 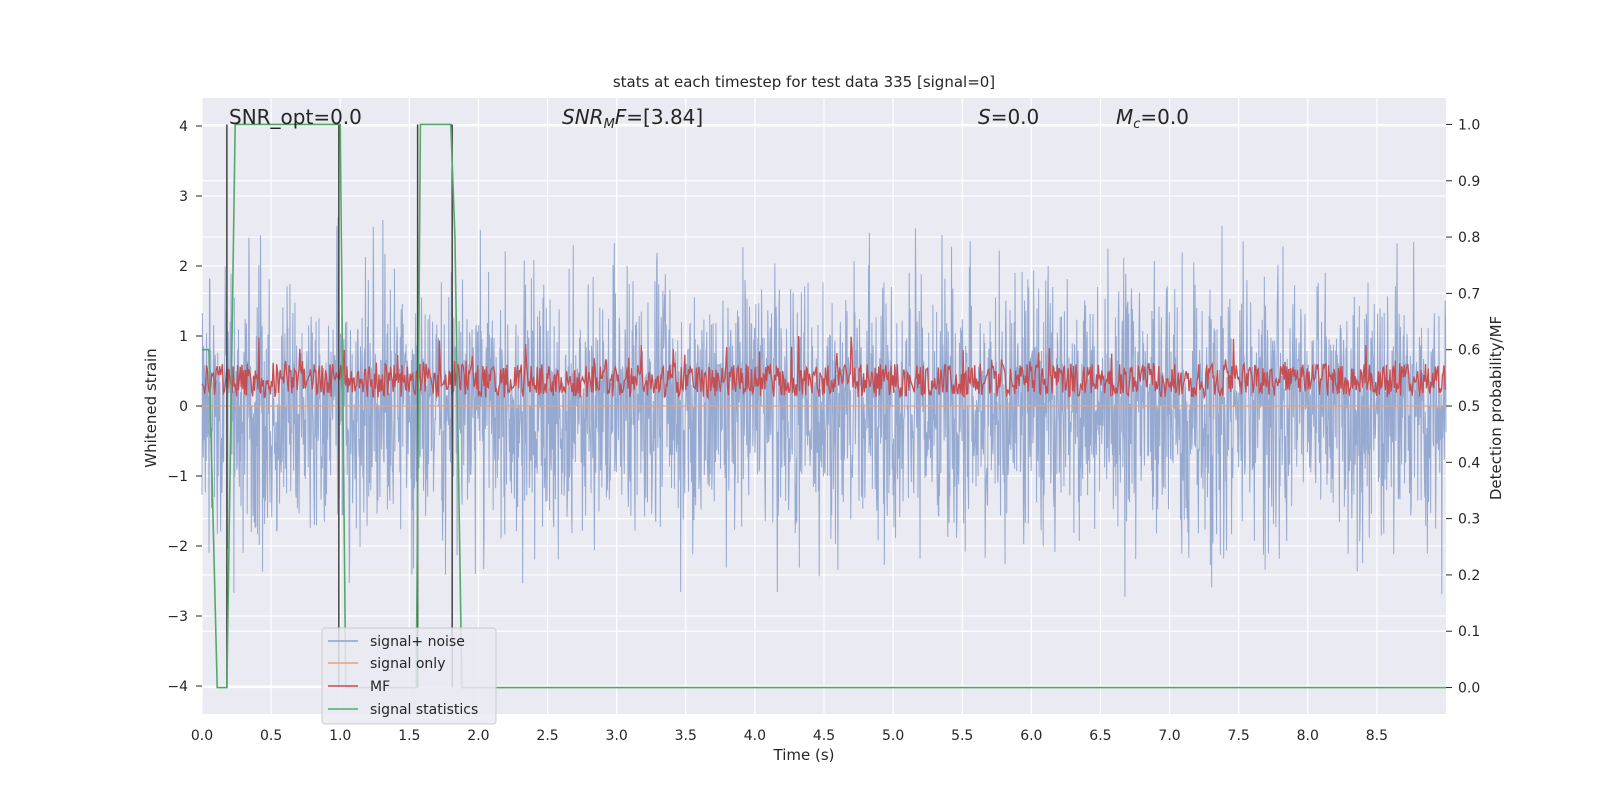 I want to click on annotation-snr-mf-rest-f: F, so click(x=621, y=117).